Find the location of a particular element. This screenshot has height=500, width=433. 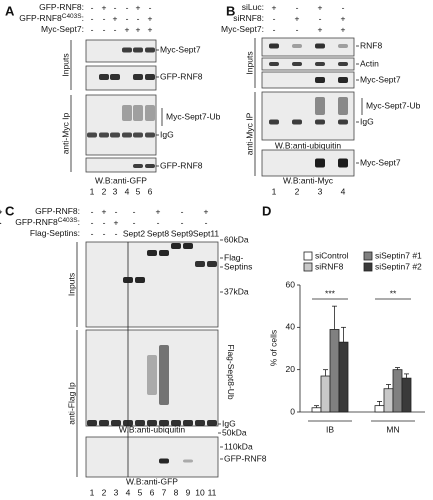

significance-label: ** is located at coordinates (393, 293).